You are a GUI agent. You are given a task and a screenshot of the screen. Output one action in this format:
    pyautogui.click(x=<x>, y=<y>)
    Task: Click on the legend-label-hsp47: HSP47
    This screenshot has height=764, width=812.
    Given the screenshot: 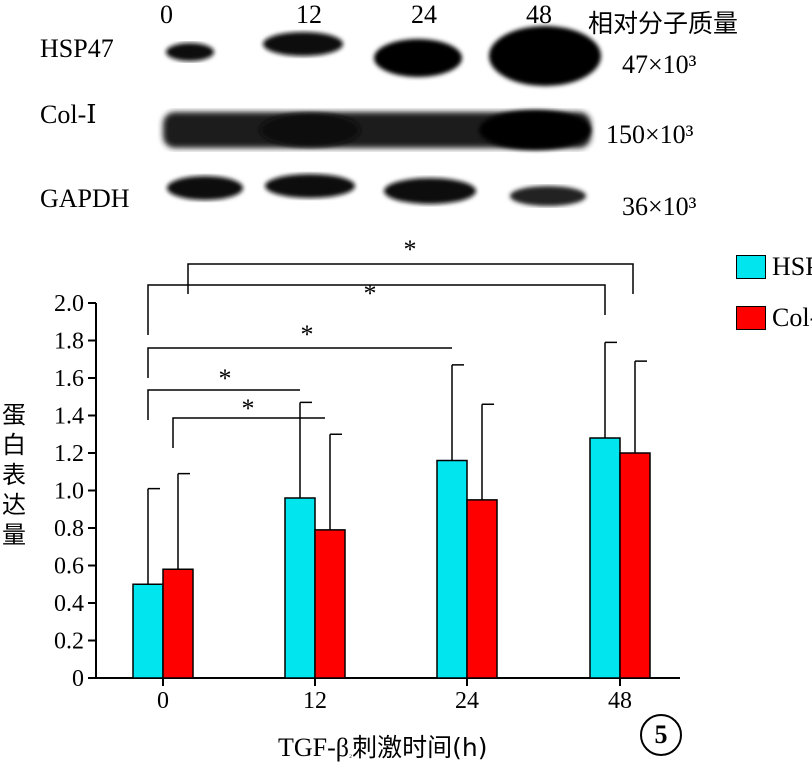 What is the action you would take?
    pyautogui.click(x=792, y=266)
    